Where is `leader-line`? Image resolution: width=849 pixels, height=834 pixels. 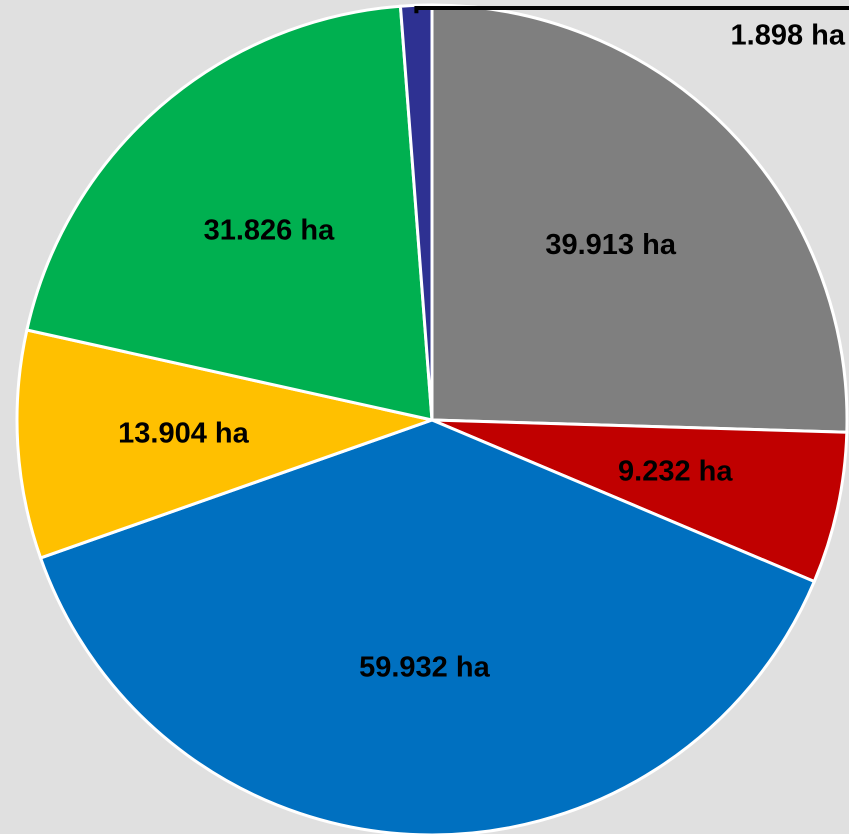 leader-line is located at coordinates (631, 10).